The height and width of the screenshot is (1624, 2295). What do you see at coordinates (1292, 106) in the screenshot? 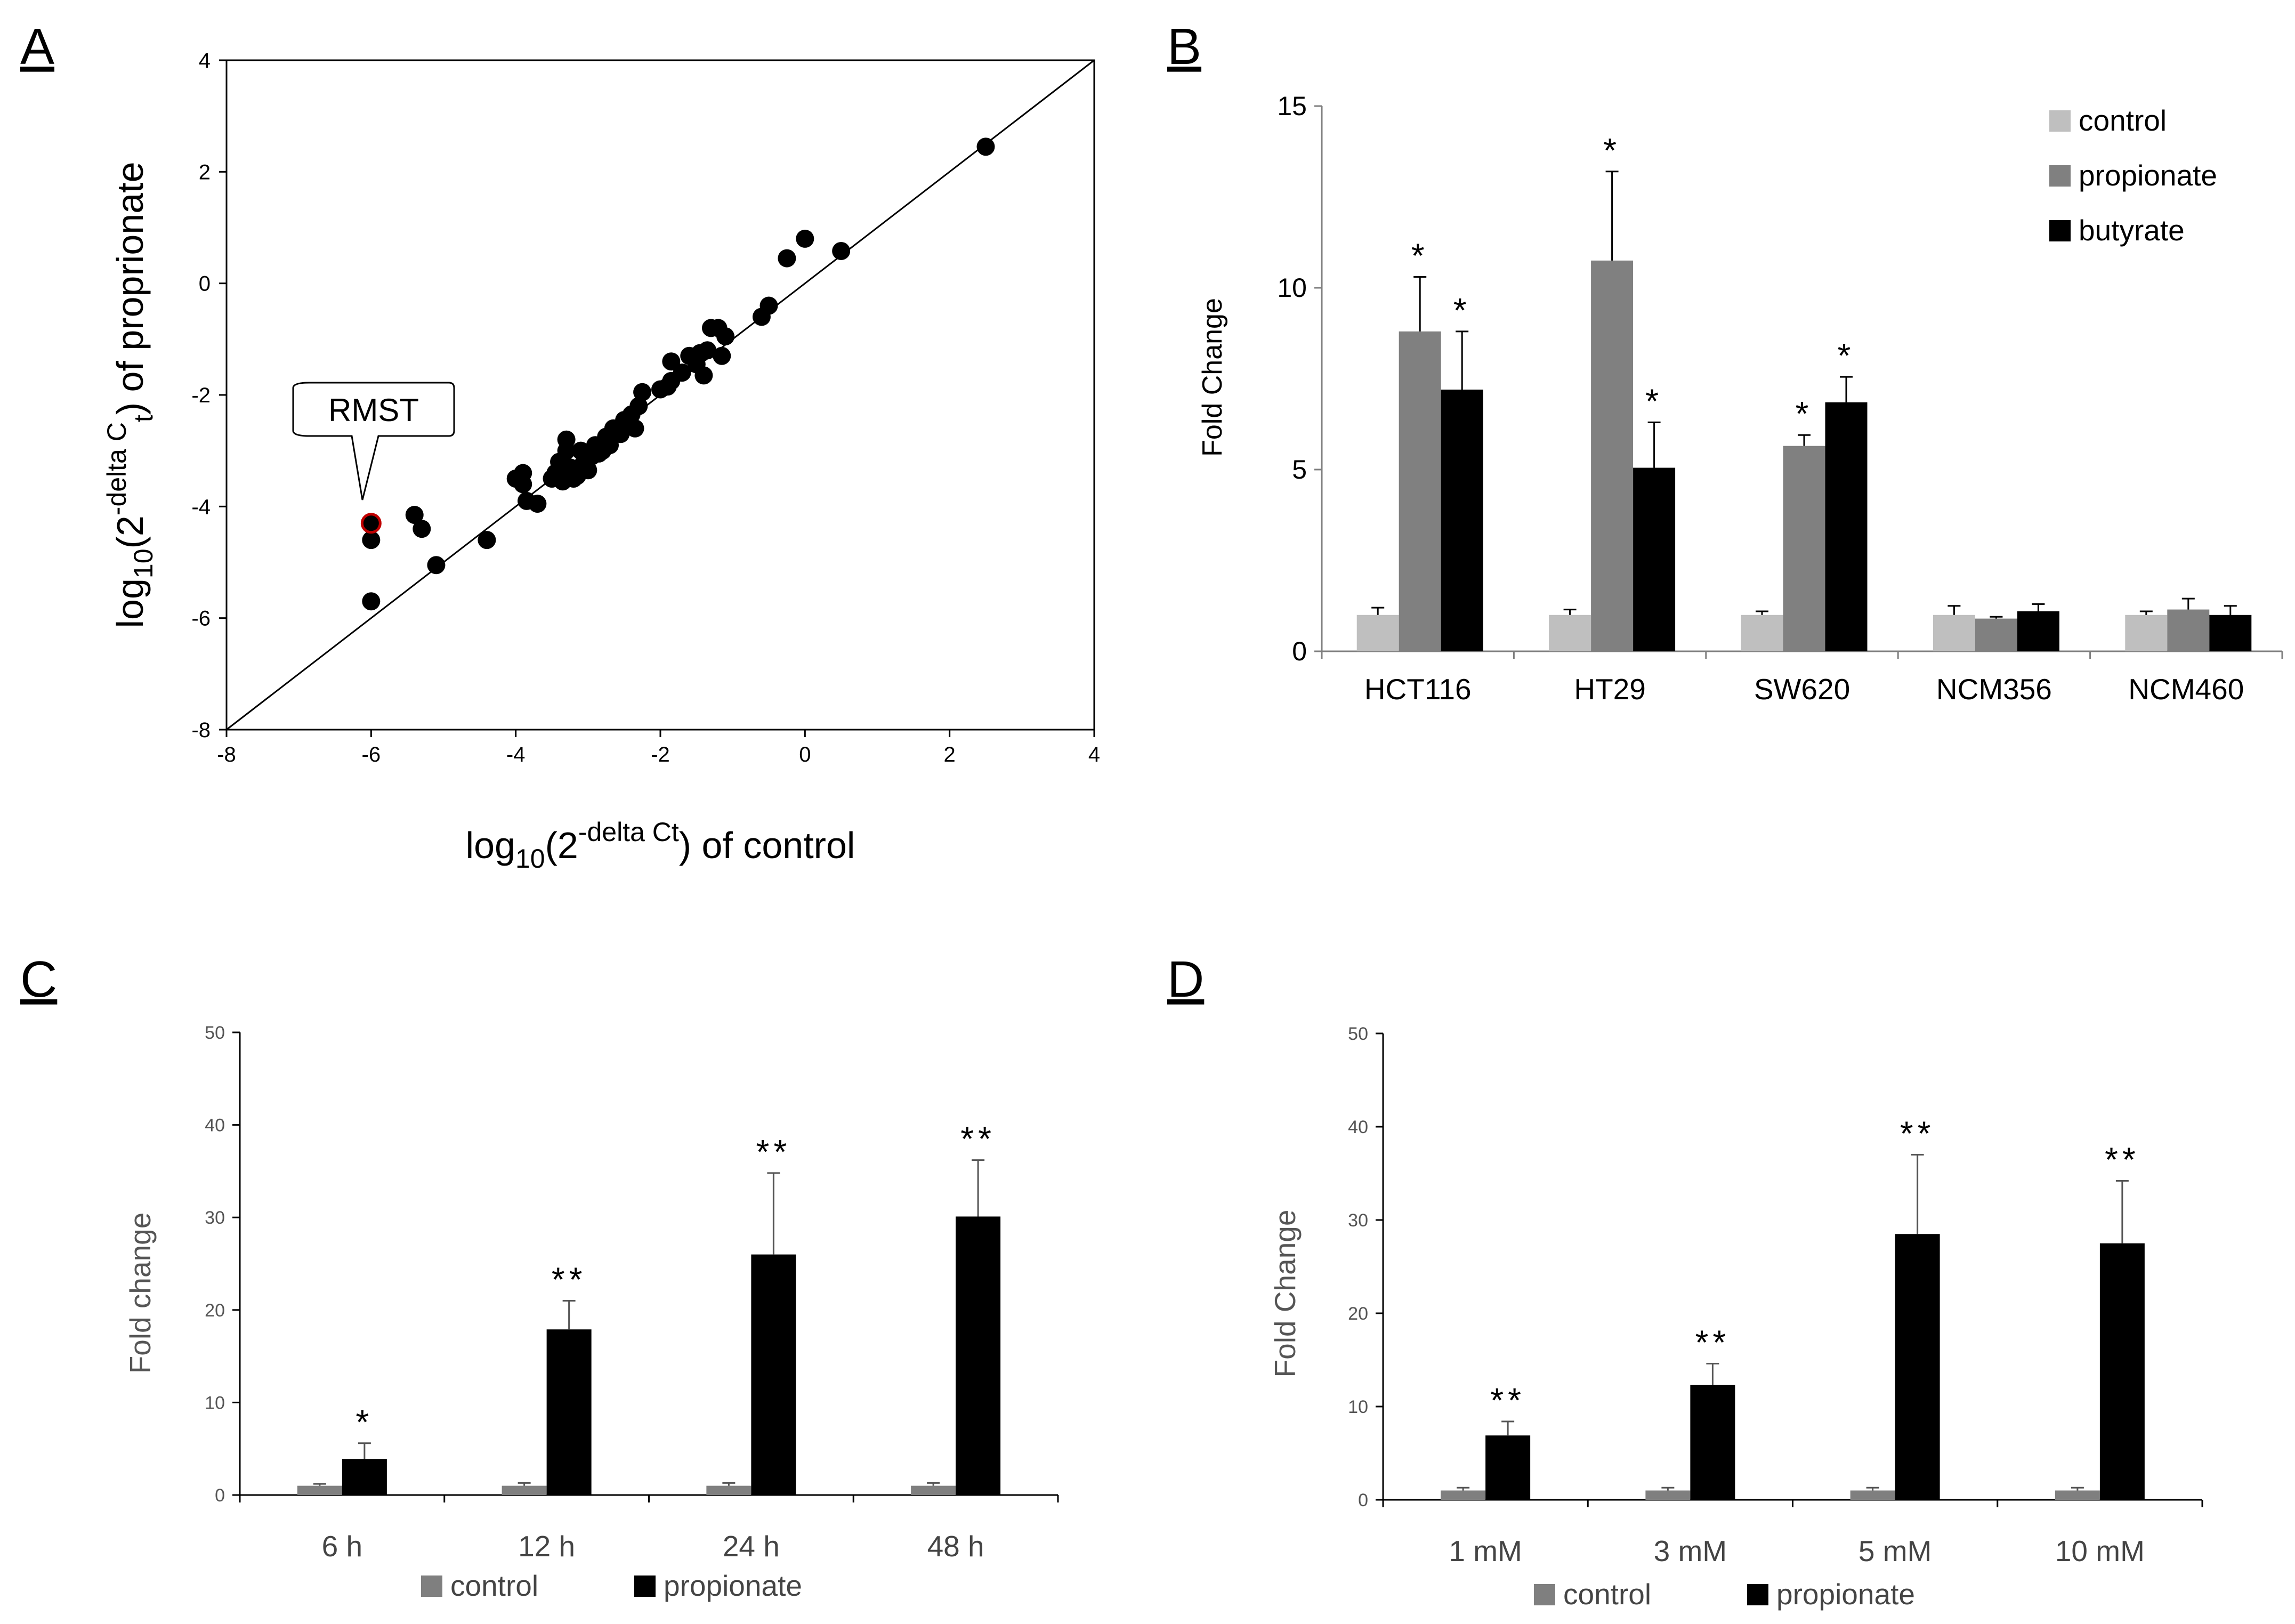
I see `y-tick-label: 15` at bounding box center [1292, 106].